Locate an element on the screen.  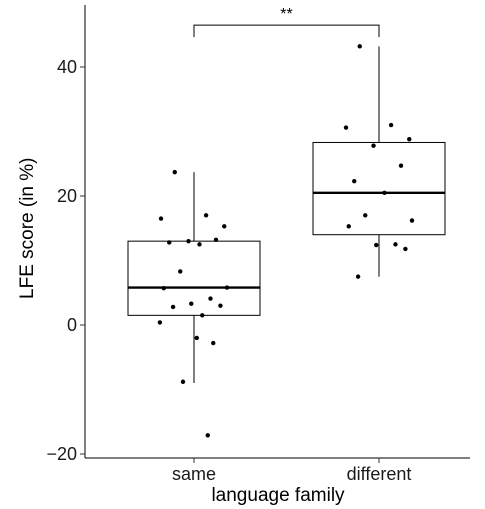
y-axis-title: LFE score (in %) is located at coordinates (27, 228).